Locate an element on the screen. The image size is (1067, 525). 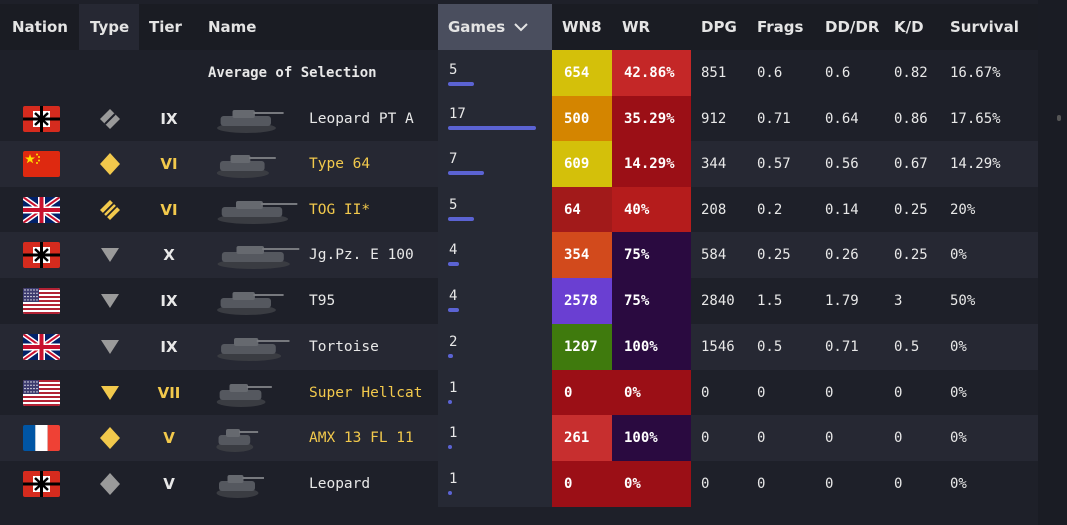
average-frags: 0.6 is located at coordinates (770, 73).